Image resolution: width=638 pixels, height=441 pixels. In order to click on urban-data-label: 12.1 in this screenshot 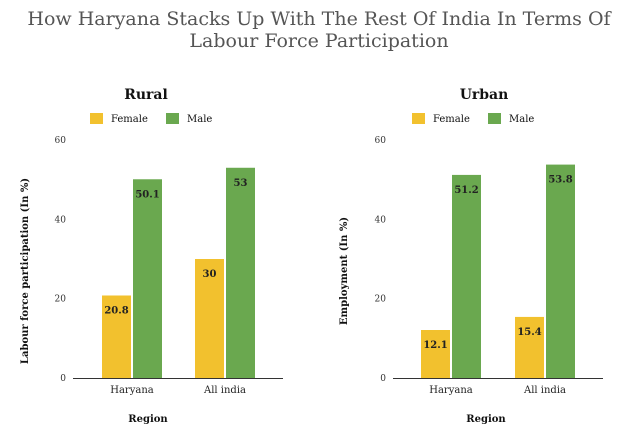, I will do `click(435, 345)`.